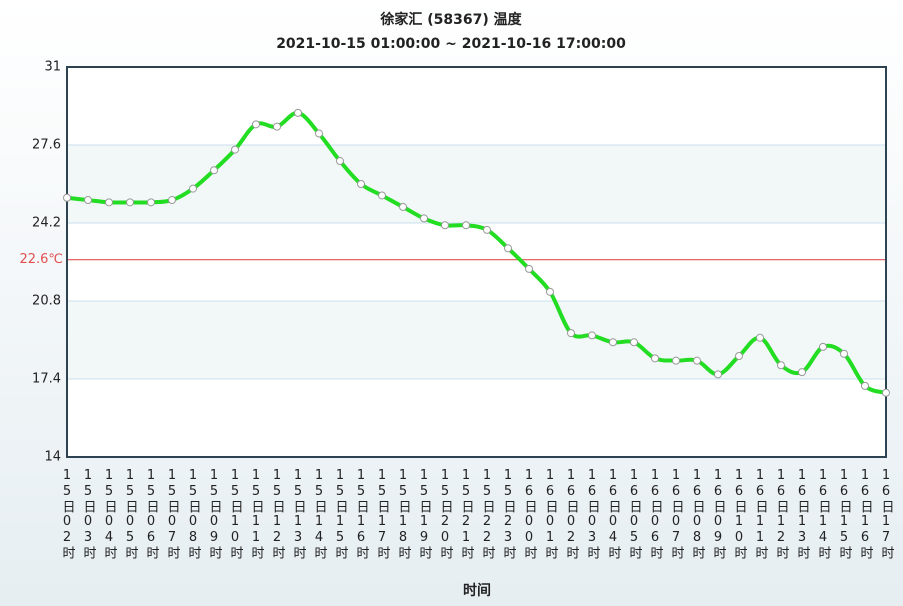 This screenshot has width=903, height=606. Describe the element at coordinates (46, 223) in the screenshot. I see `y-tick-label: 24.2` at that location.